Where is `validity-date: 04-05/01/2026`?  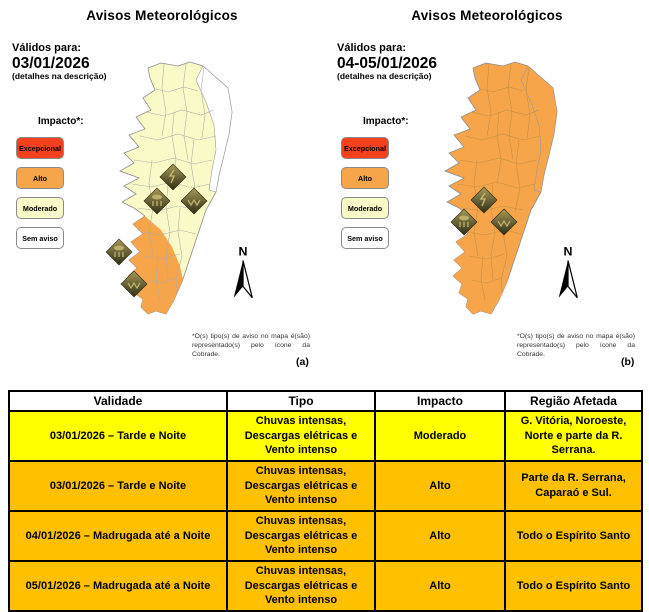 validity-date: 04-05/01/2026 is located at coordinates (387, 63).